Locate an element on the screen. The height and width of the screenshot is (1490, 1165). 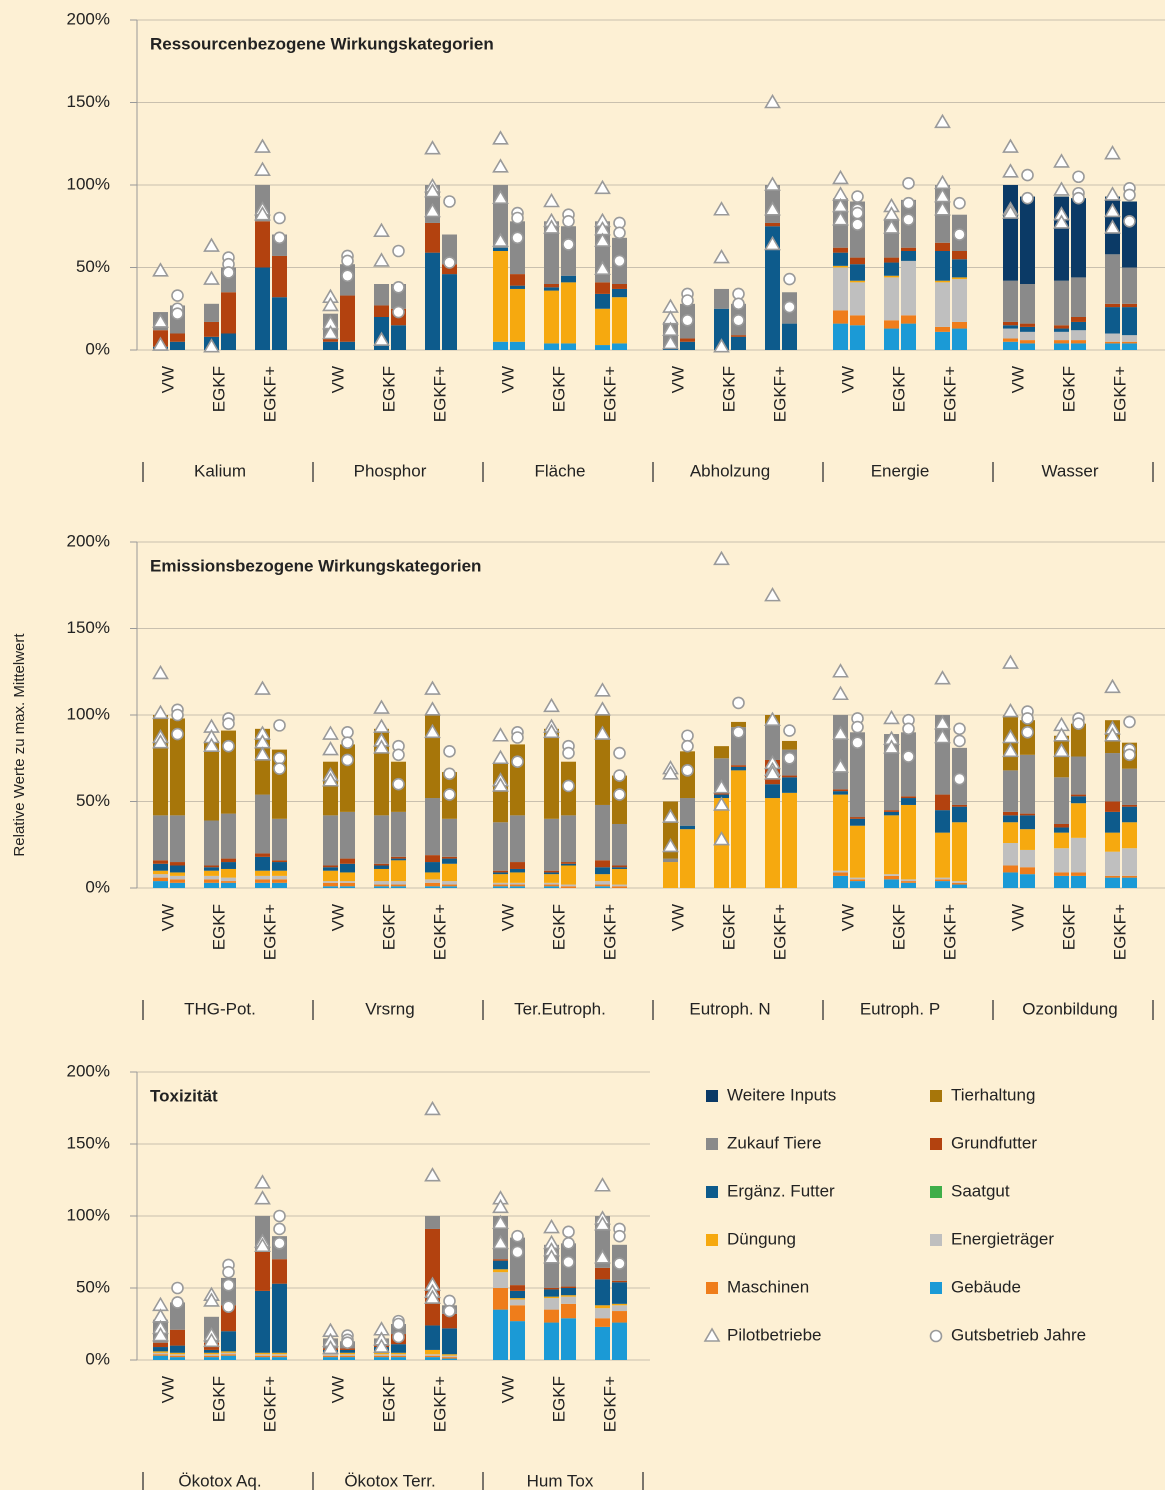
group-label: Eutroph. N is located at coordinates (729, 1008).